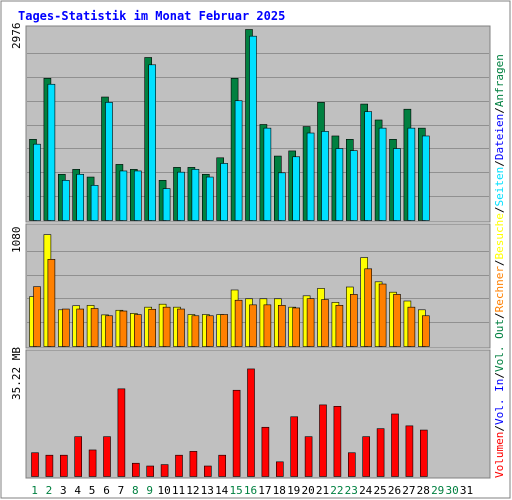 The width and height of the screenshot is (512, 500). Describe the element at coordinates (16, 240) in the screenshot. I see `panel-visits-max-label: 1080` at that location.